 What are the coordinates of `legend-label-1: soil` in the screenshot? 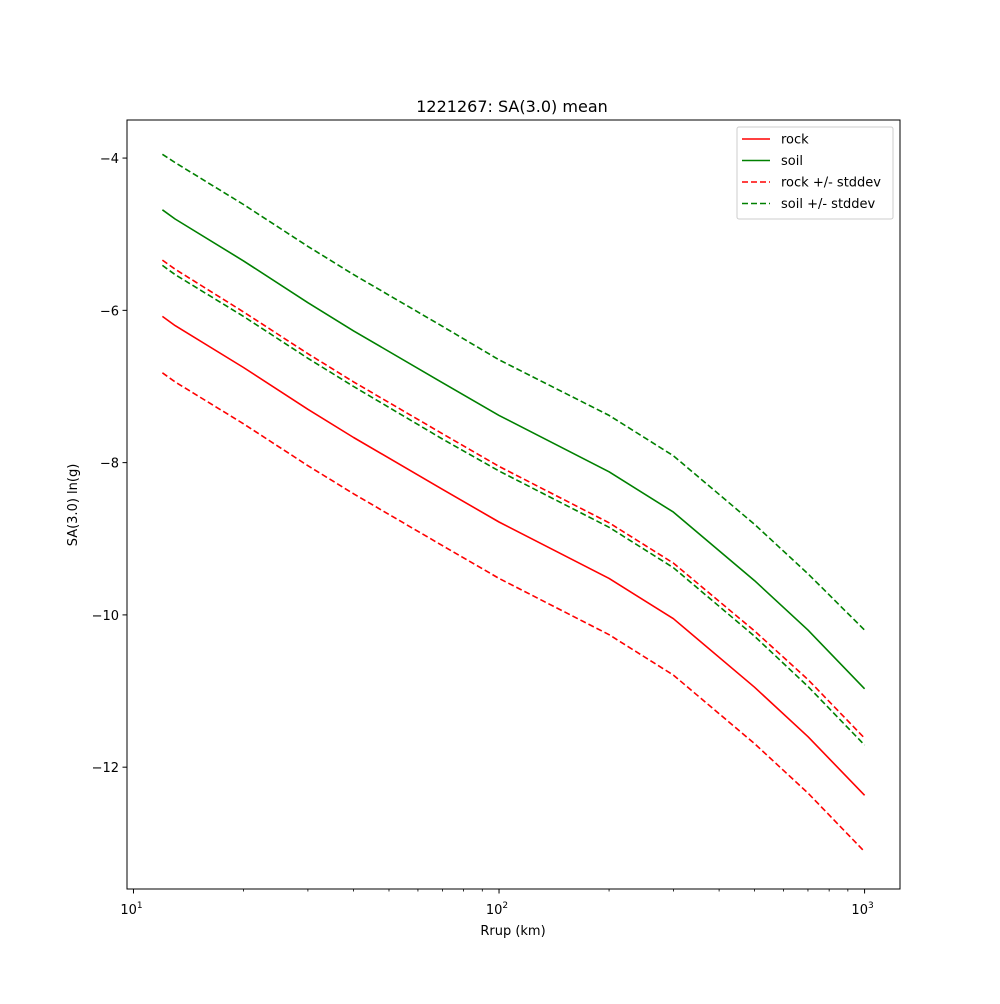 It's located at (792, 161).